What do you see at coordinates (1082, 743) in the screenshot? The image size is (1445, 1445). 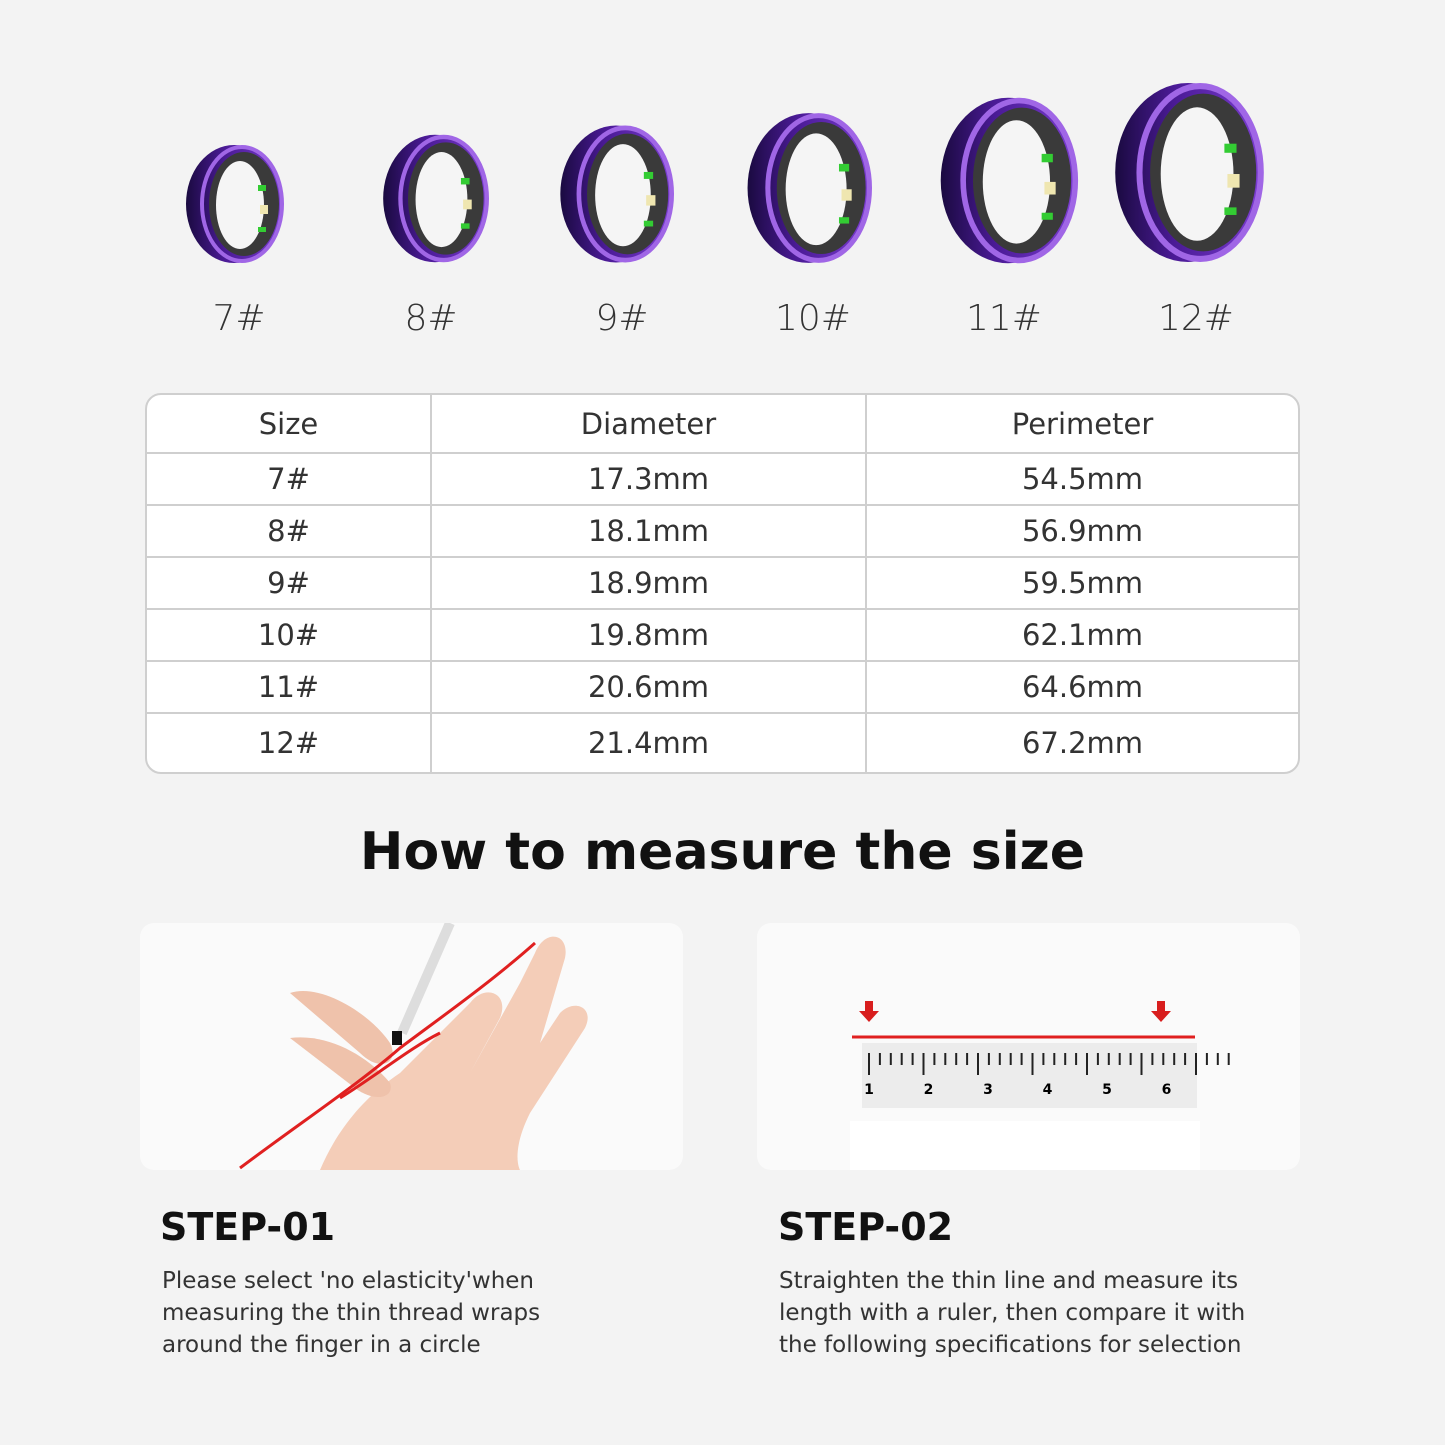 I see `cell-perimeter: 67.2mm` at bounding box center [1082, 743].